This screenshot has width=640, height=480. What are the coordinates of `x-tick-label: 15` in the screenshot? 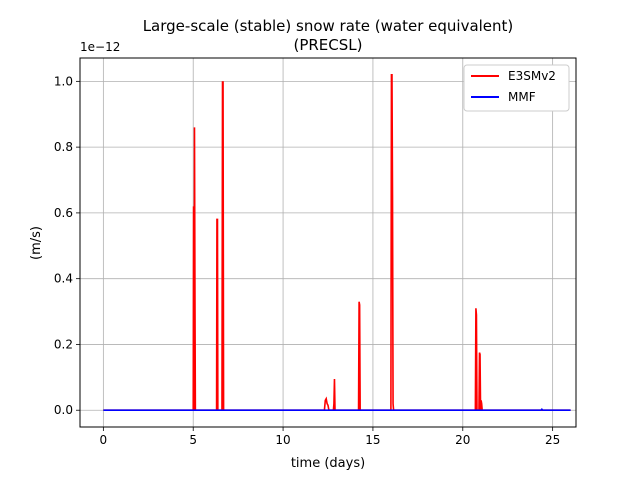 It's located at (372, 440).